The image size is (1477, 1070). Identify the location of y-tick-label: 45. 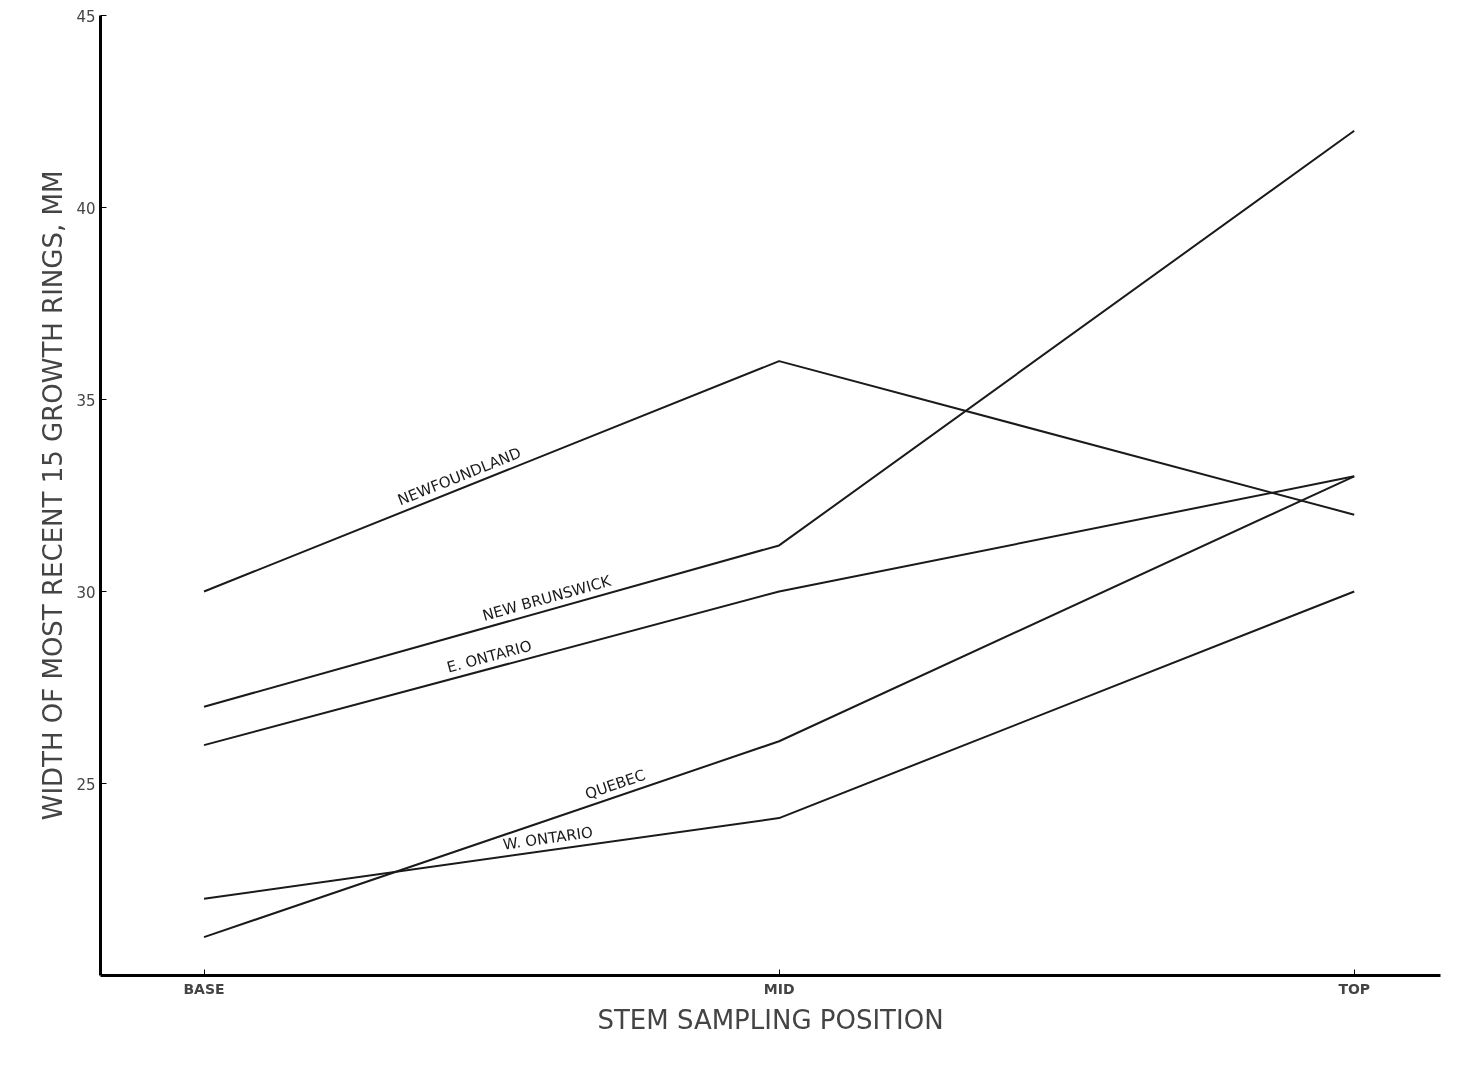
(86, 16).